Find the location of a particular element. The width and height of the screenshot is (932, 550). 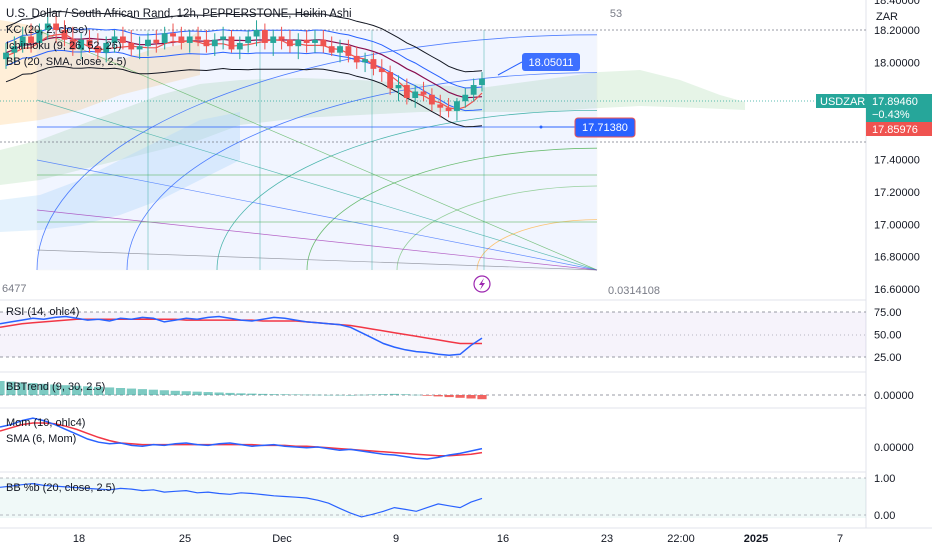

bbtrend-bars is located at coordinates (243, 390).